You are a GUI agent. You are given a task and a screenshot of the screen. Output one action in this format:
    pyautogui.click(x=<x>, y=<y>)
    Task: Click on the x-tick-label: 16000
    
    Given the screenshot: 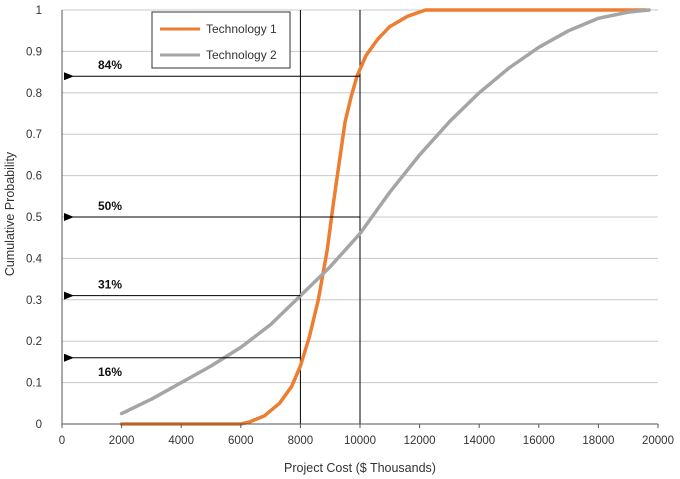 What is the action you would take?
    pyautogui.click(x=539, y=441)
    